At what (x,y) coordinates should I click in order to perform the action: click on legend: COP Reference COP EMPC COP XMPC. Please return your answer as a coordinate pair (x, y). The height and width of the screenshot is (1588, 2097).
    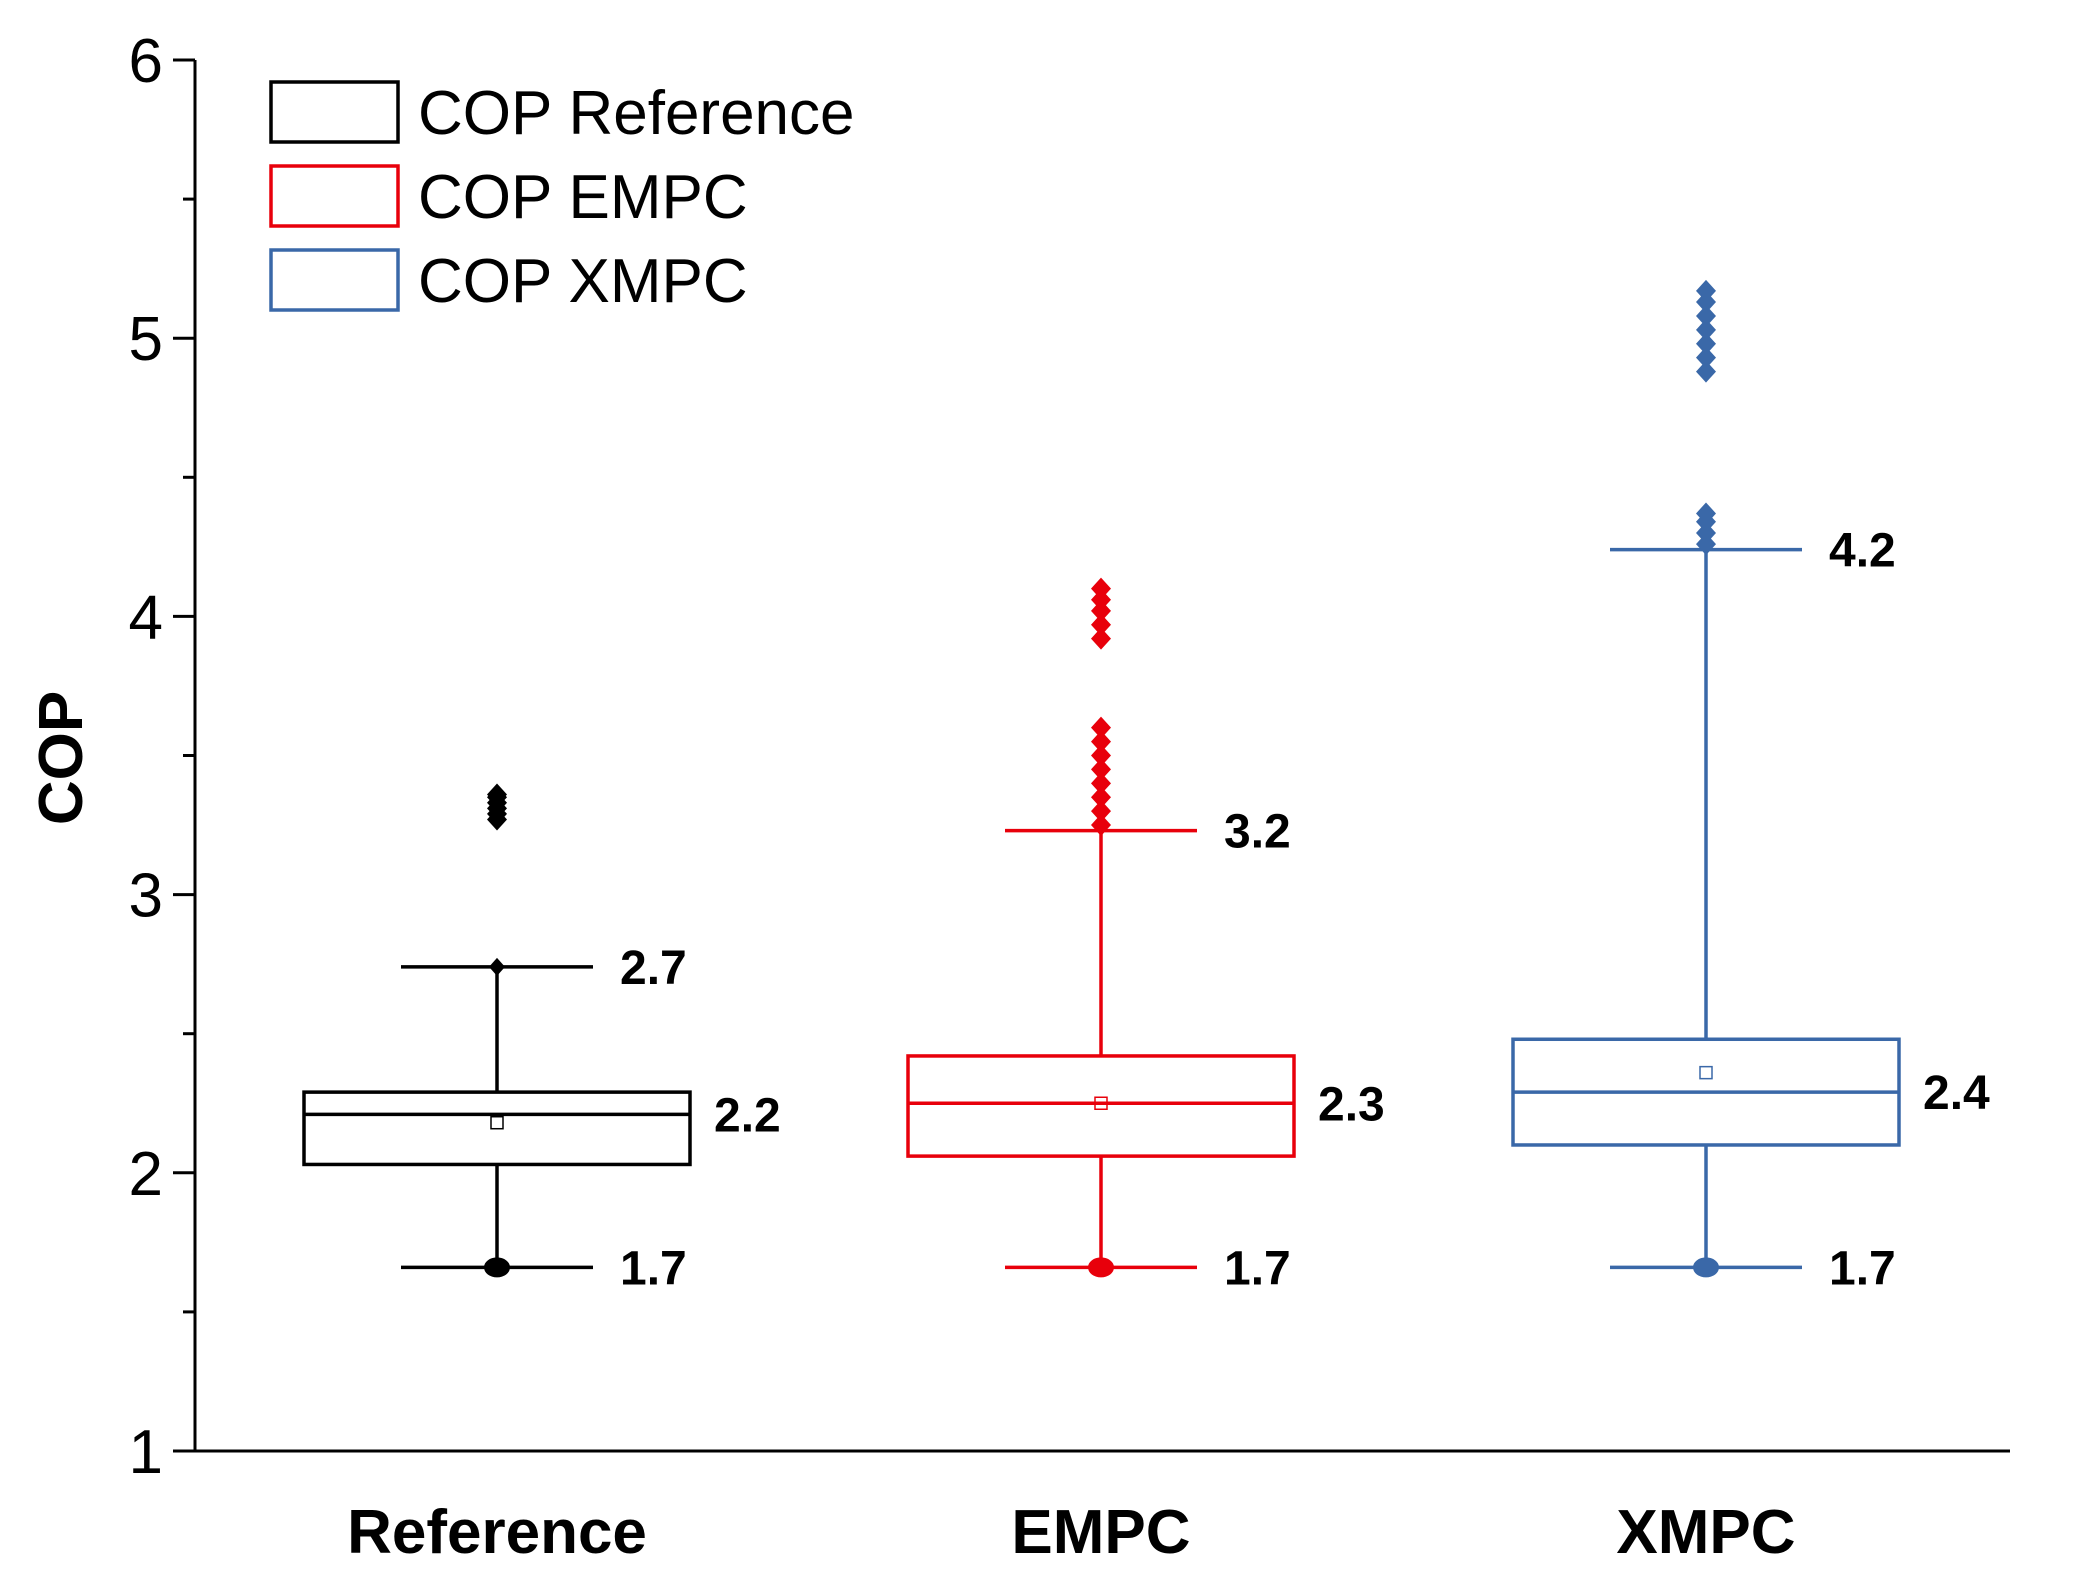
    Looking at the image, I should click on (562, 197).